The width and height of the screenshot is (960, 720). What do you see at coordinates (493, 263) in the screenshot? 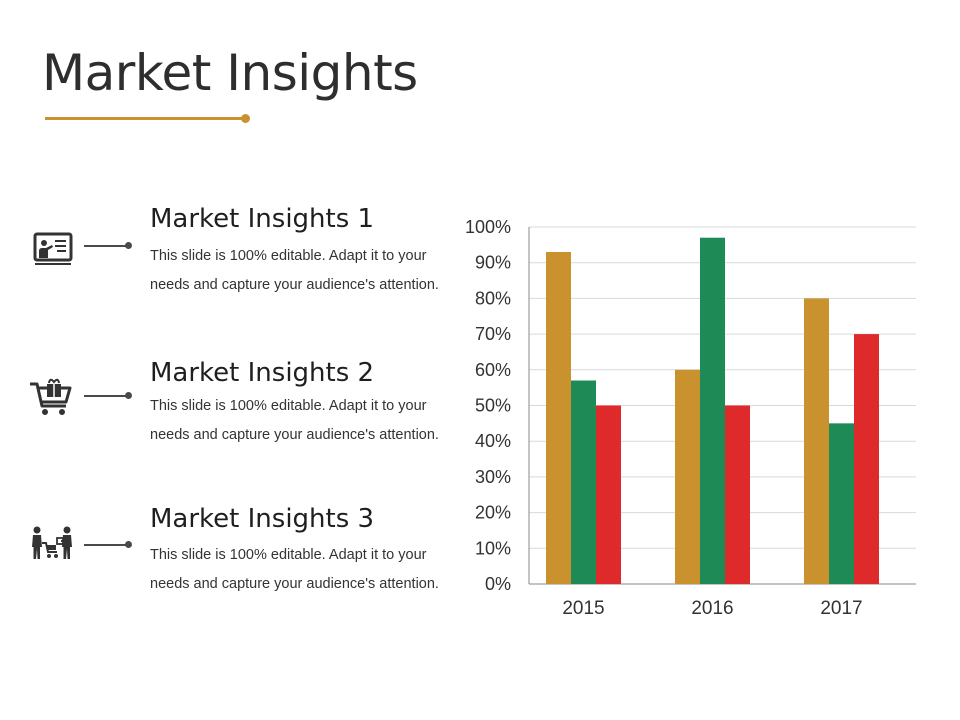
I see `y-tick-label: 90%` at bounding box center [493, 263].